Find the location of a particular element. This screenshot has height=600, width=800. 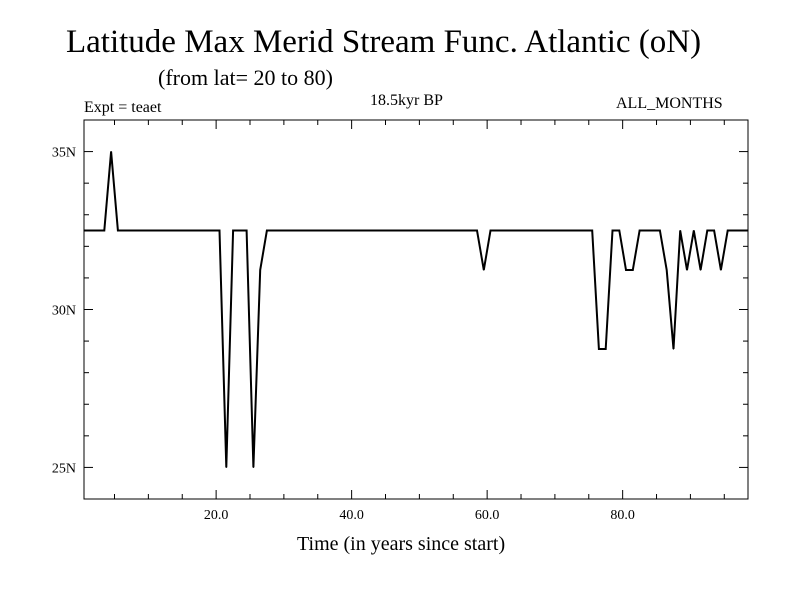

y-tick-label: 35N is located at coordinates (64, 153).